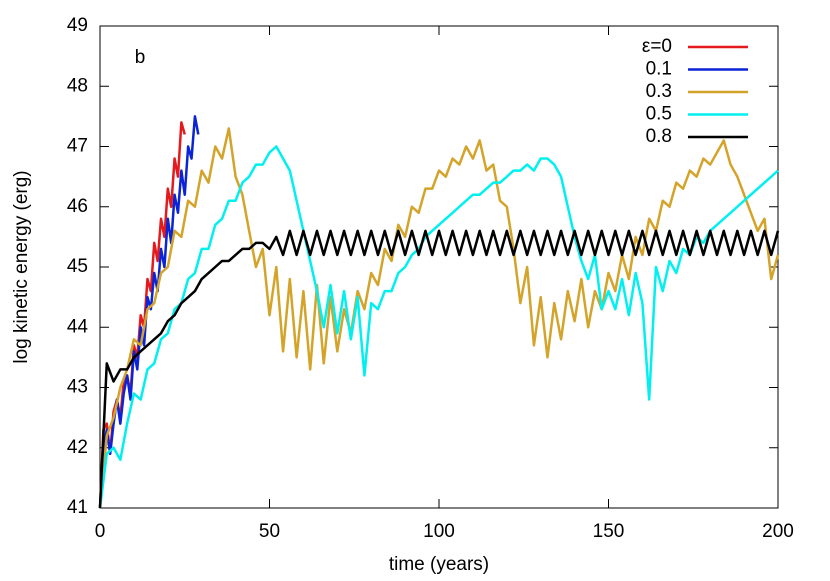 This screenshot has width=830, height=581. Describe the element at coordinates (439, 531) in the screenshot. I see `x-tick-label: 100` at that location.